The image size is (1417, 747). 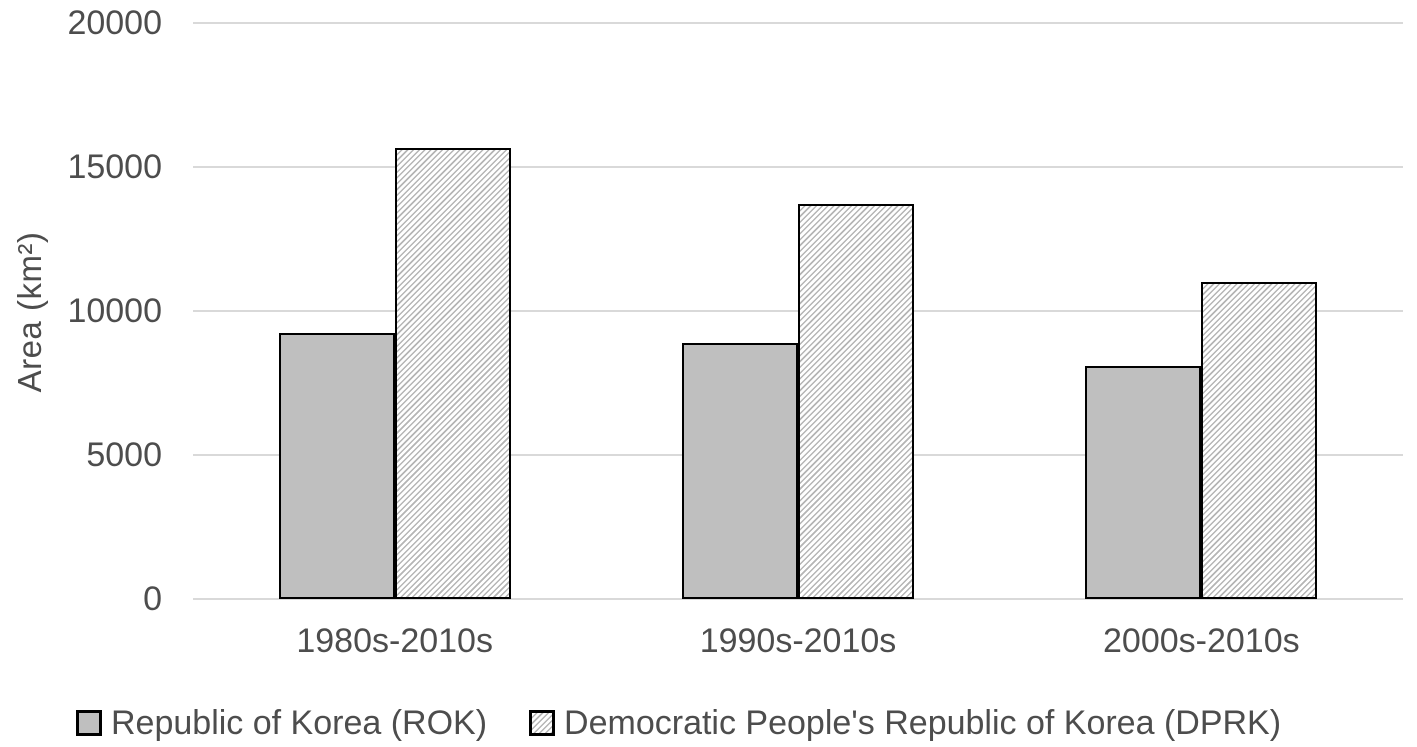 I want to click on bar-dprk-1990s-2010s, so click(x=856, y=401).